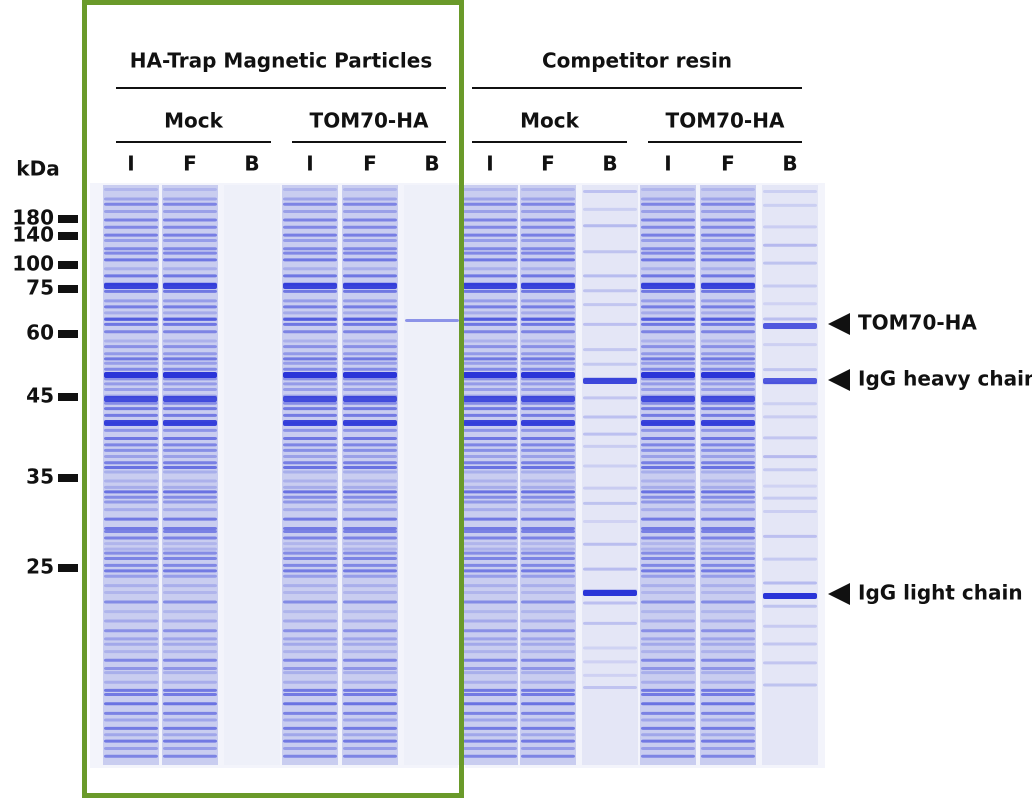 This screenshot has width=1032, height=798. Describe the element at coordinates (68, 397) in the screenshot. I see `marker-tick` at that location.